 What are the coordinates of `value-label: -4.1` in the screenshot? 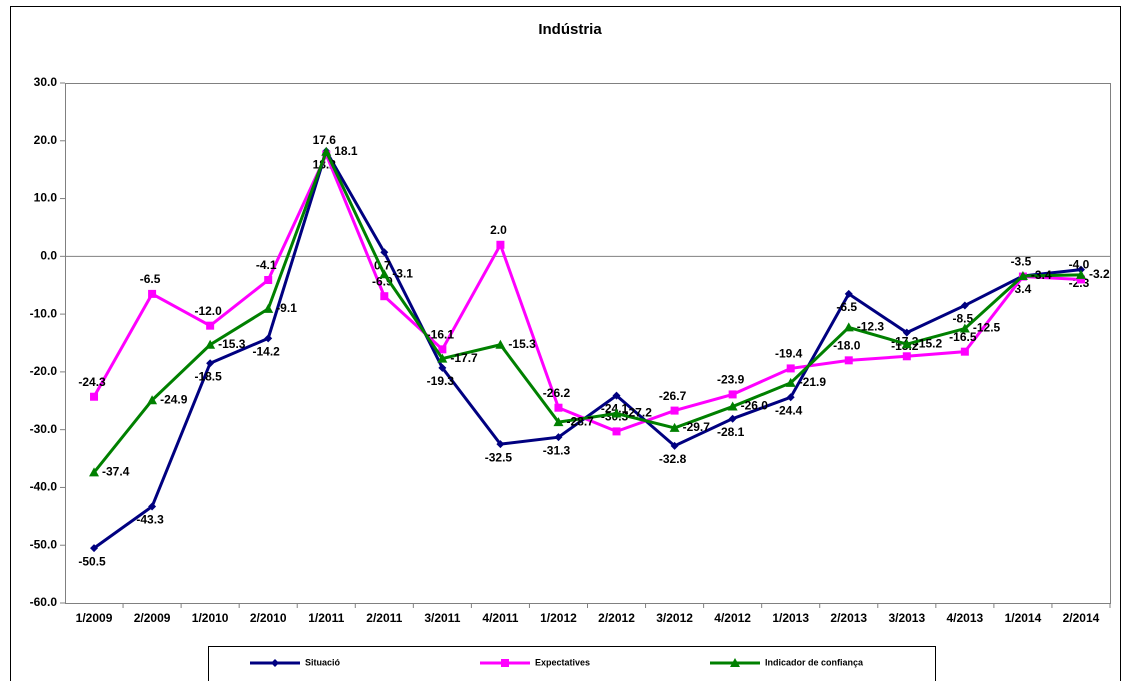 It's located at (266, 265).